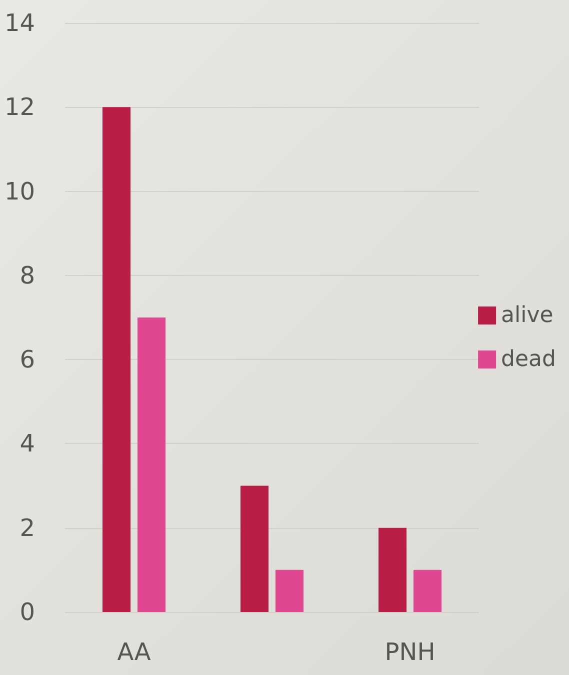 This screenshot has width=569, height=675. I want to click on y-tick-label: 2, so click(27, 528).